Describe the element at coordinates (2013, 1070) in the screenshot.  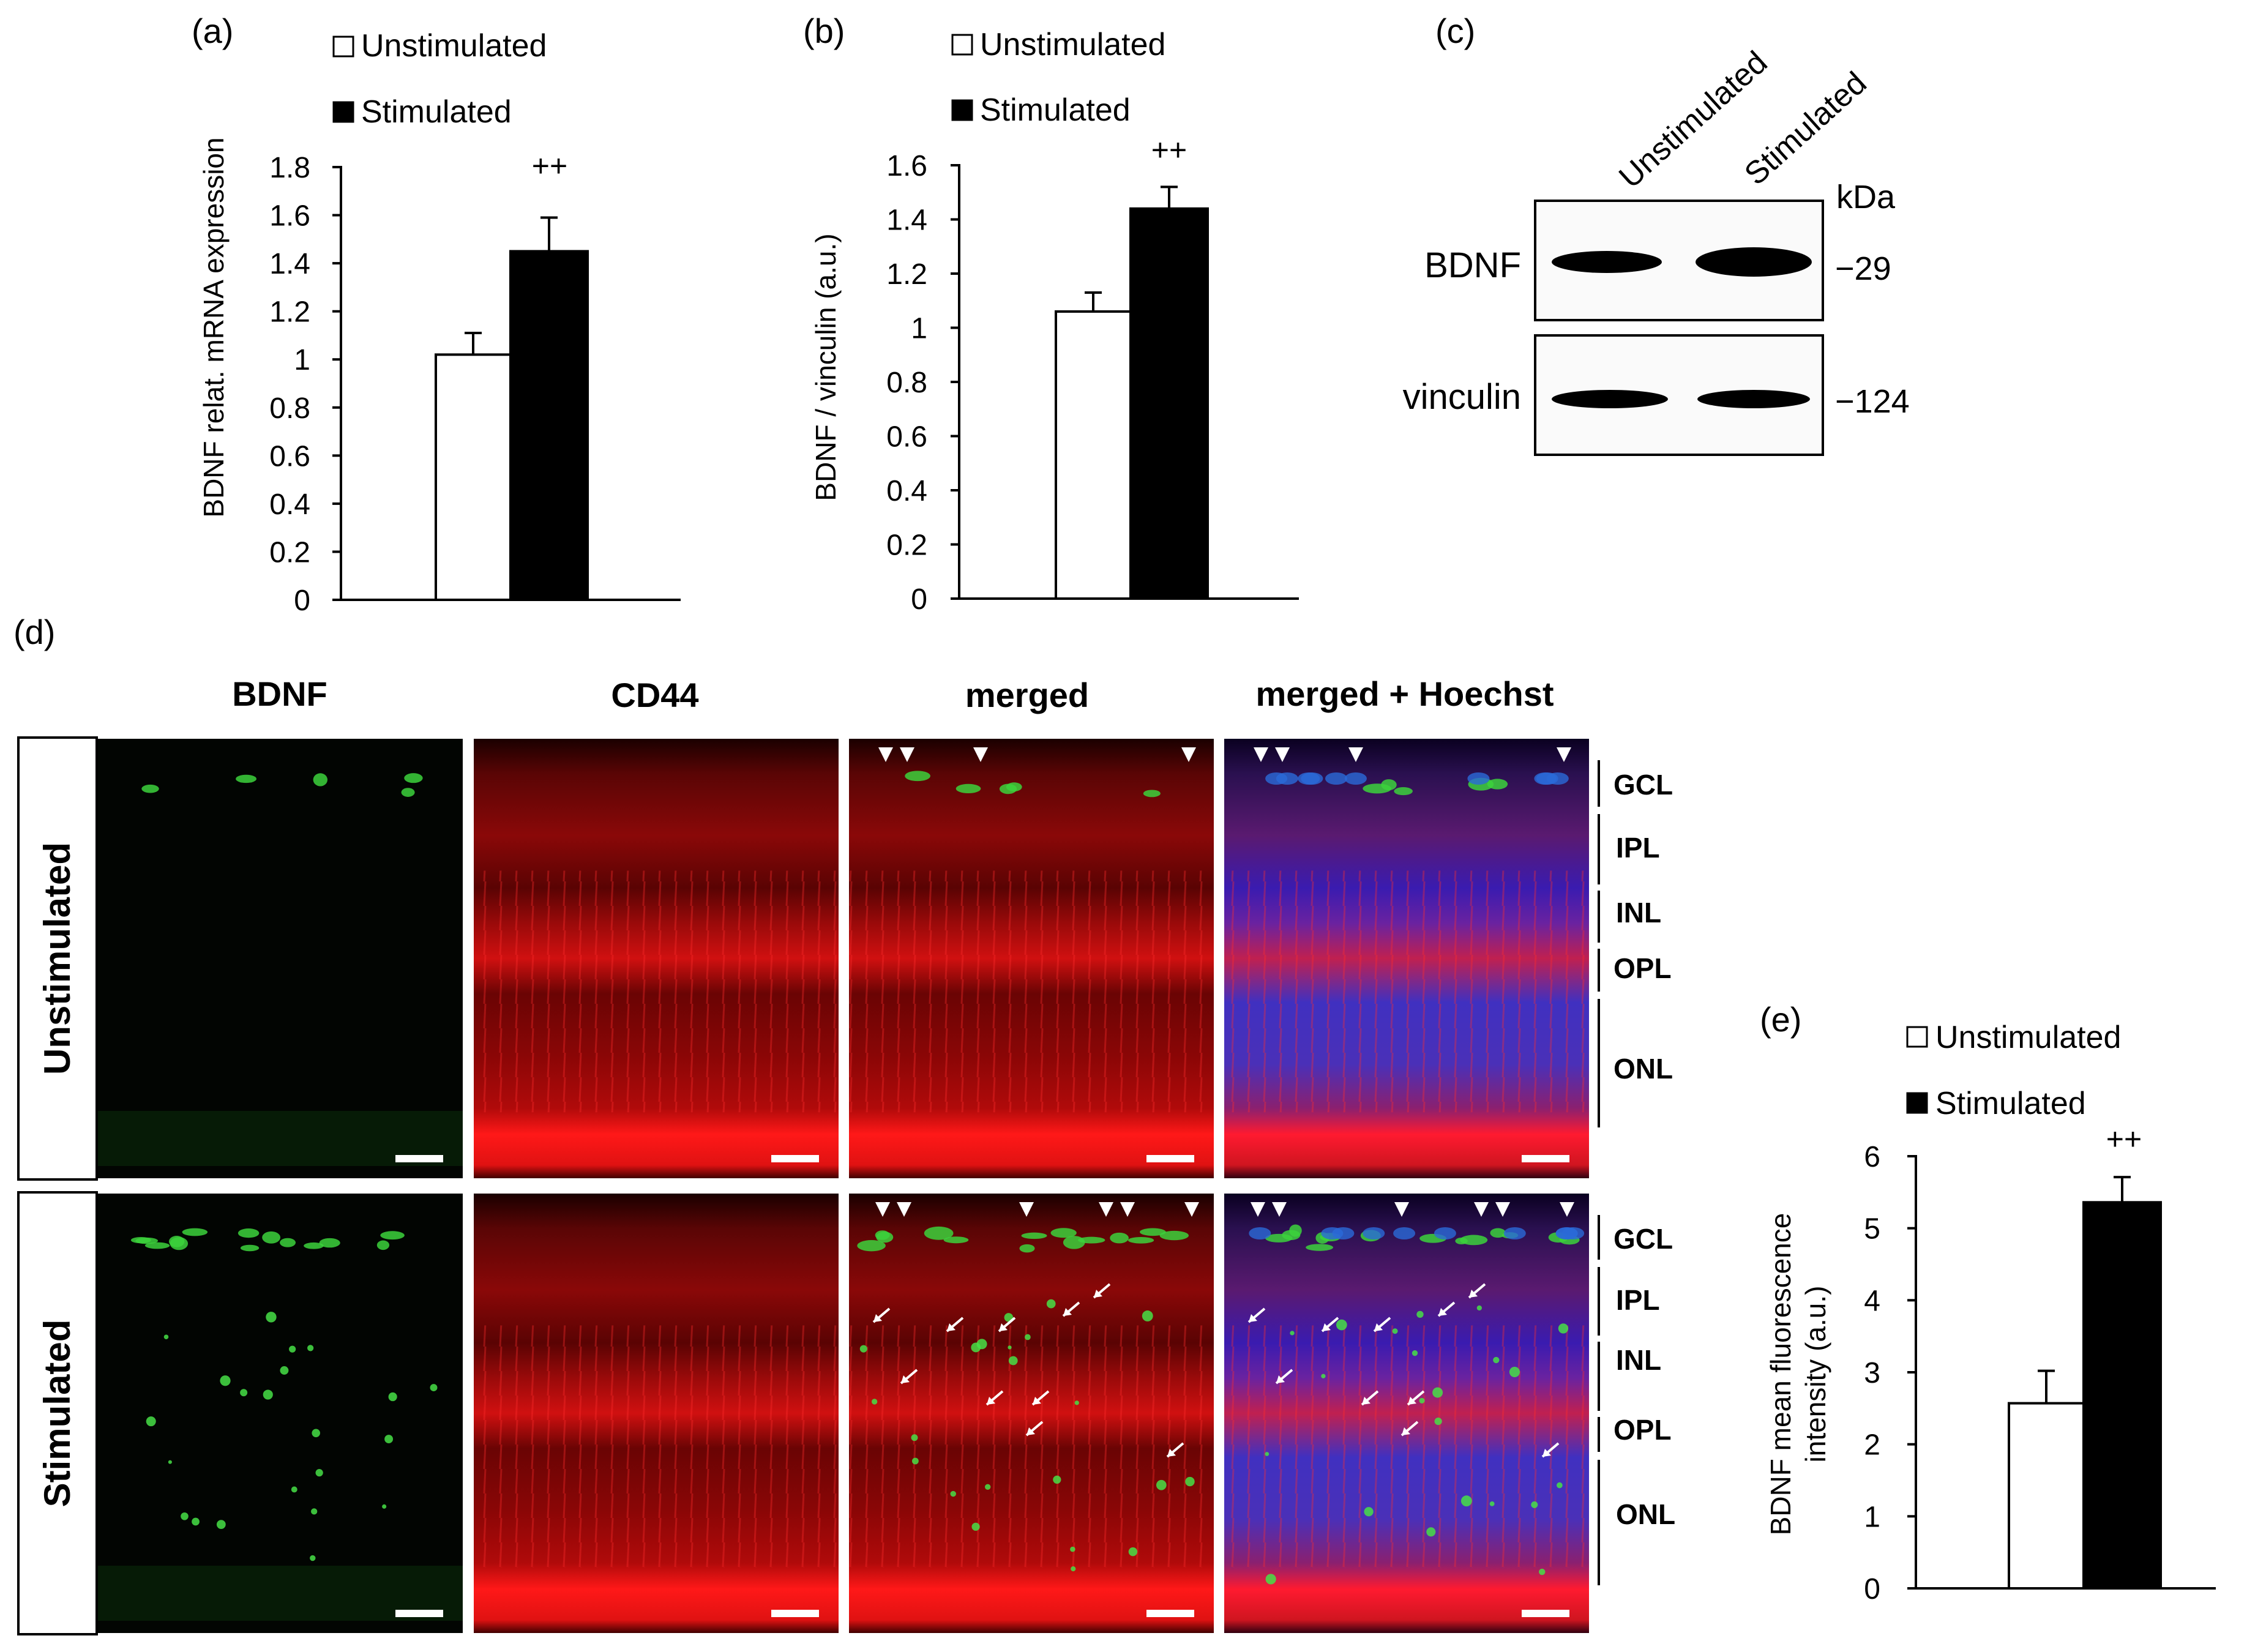
I see `panel-e-legend: Unstimulated Stimulated` at that location.